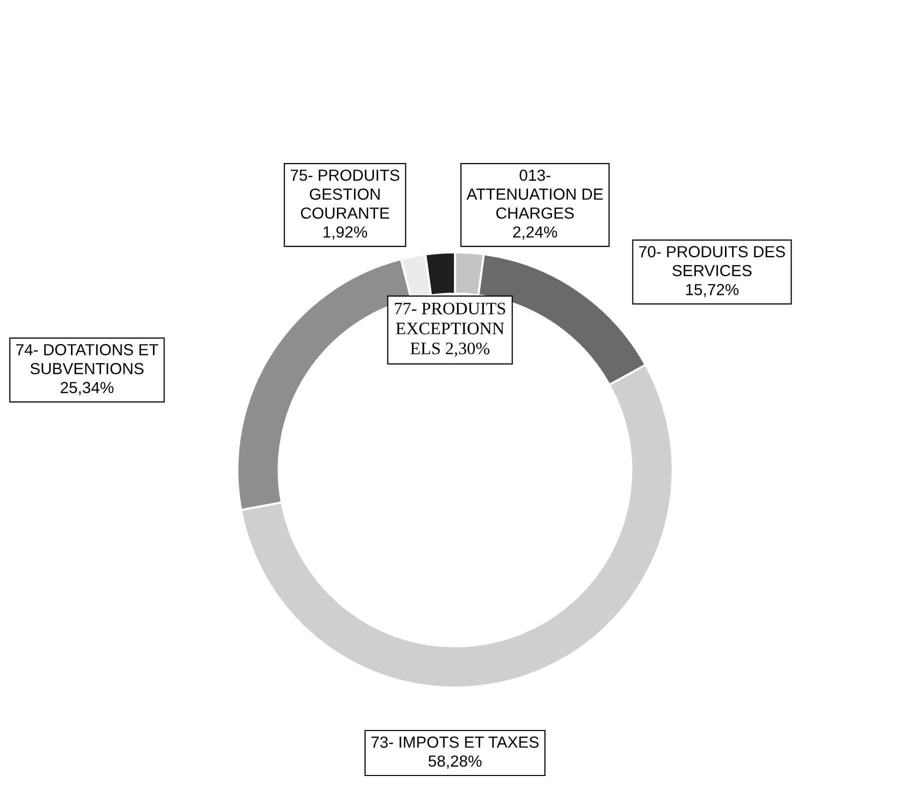 This screenshot has width=909, height=803. What do you see at coordinates (450, 329) in the screenshot?
I see `slice-label: 77- PRODUITS EXCEPTIONNELS 2,30%` at bounding box center [450, 329].